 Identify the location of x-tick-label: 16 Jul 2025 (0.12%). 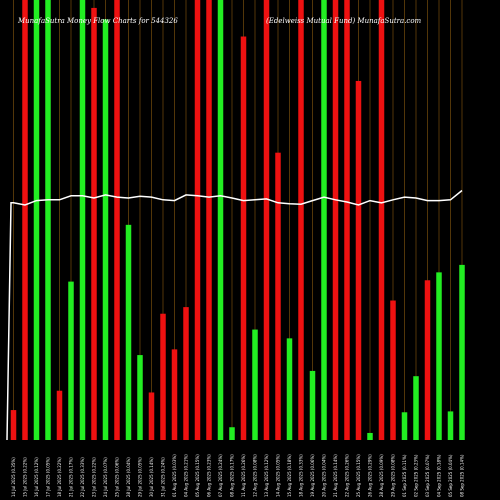
(36, 477).